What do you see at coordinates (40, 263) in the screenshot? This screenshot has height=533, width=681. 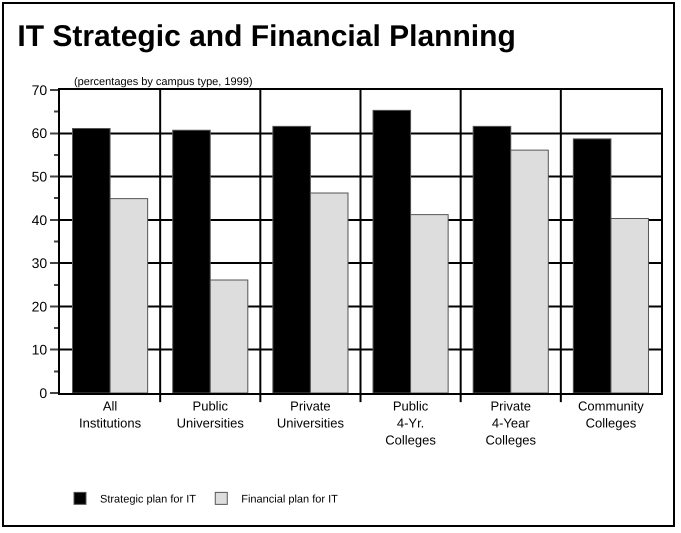 I see `y-tick-label: 30` at bounding box center [40, 263].